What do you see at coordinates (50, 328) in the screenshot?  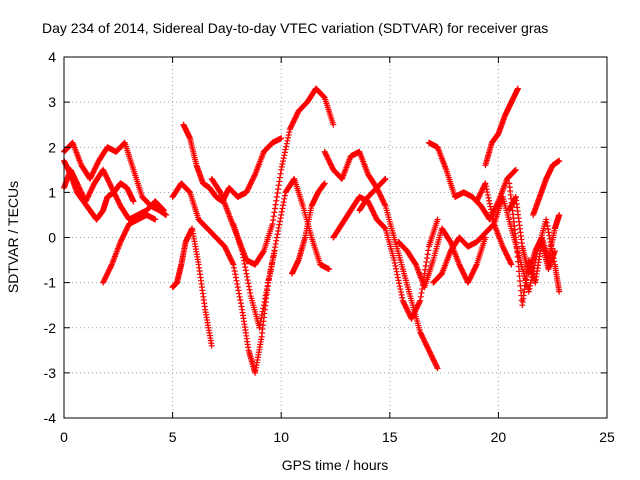 I see `y-tick-label: -2` at bounding box center [50, 328].